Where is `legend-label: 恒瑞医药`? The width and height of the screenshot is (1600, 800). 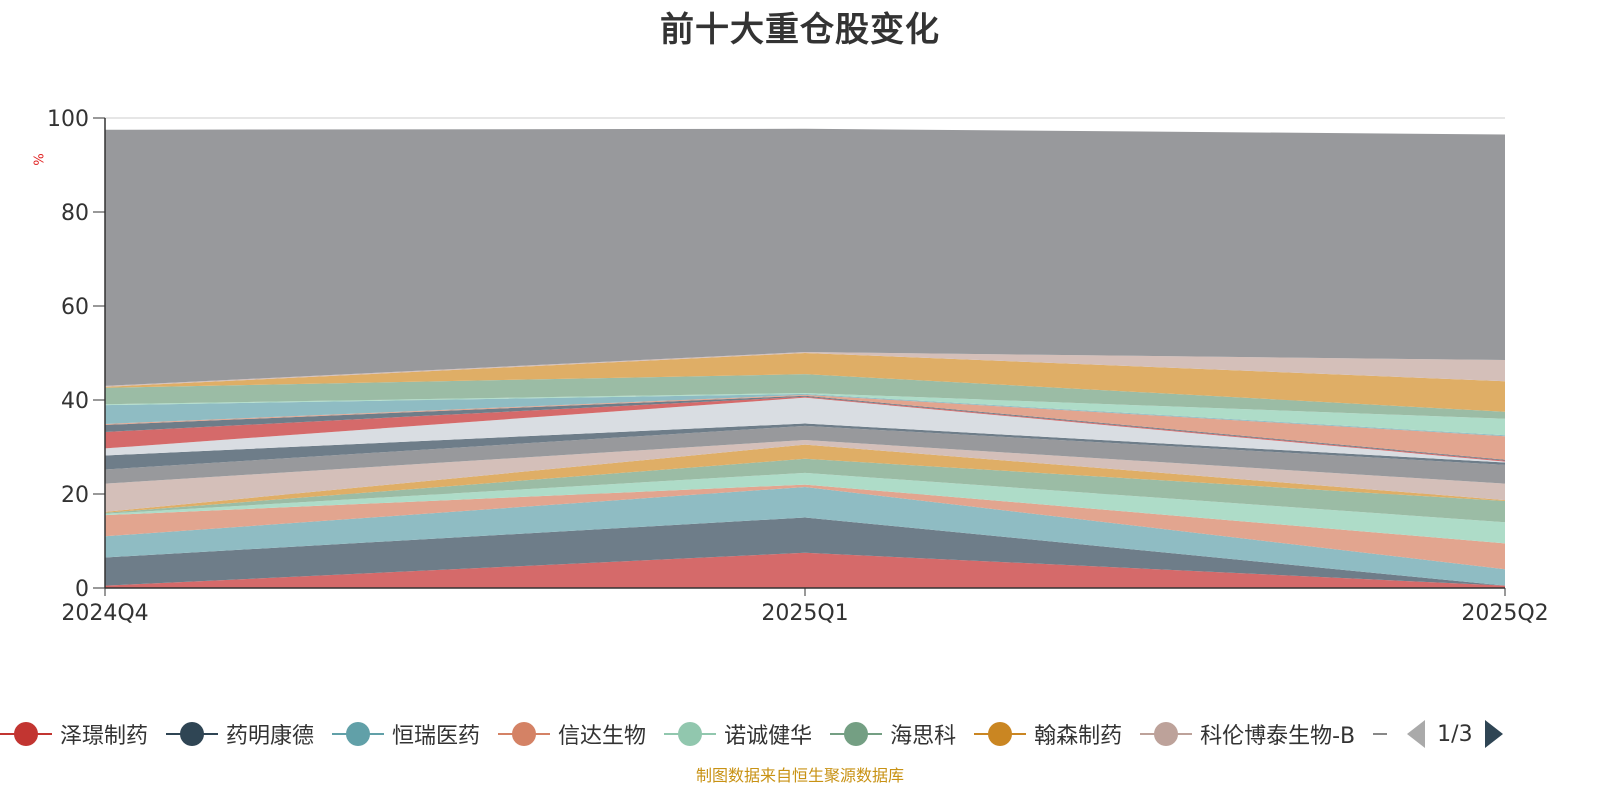
legend-label: 恒瑞医药 is located at coordinates (436, 736).